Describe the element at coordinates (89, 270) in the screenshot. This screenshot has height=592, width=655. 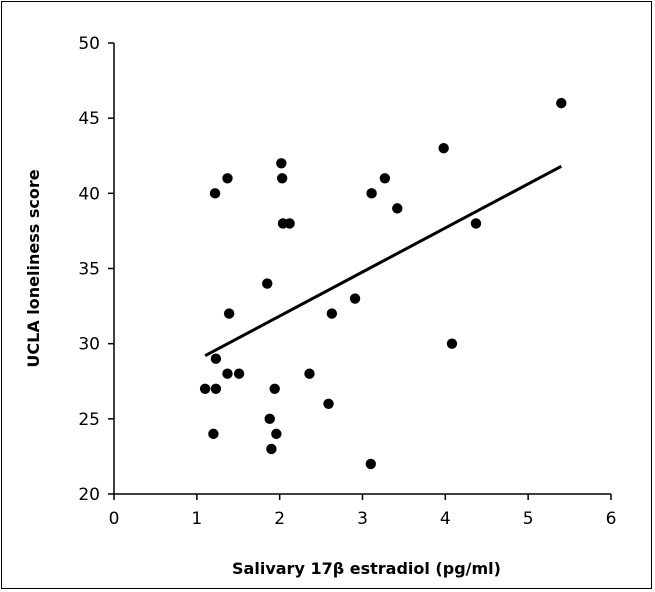
I see `y-tick-label: 35` at that location.